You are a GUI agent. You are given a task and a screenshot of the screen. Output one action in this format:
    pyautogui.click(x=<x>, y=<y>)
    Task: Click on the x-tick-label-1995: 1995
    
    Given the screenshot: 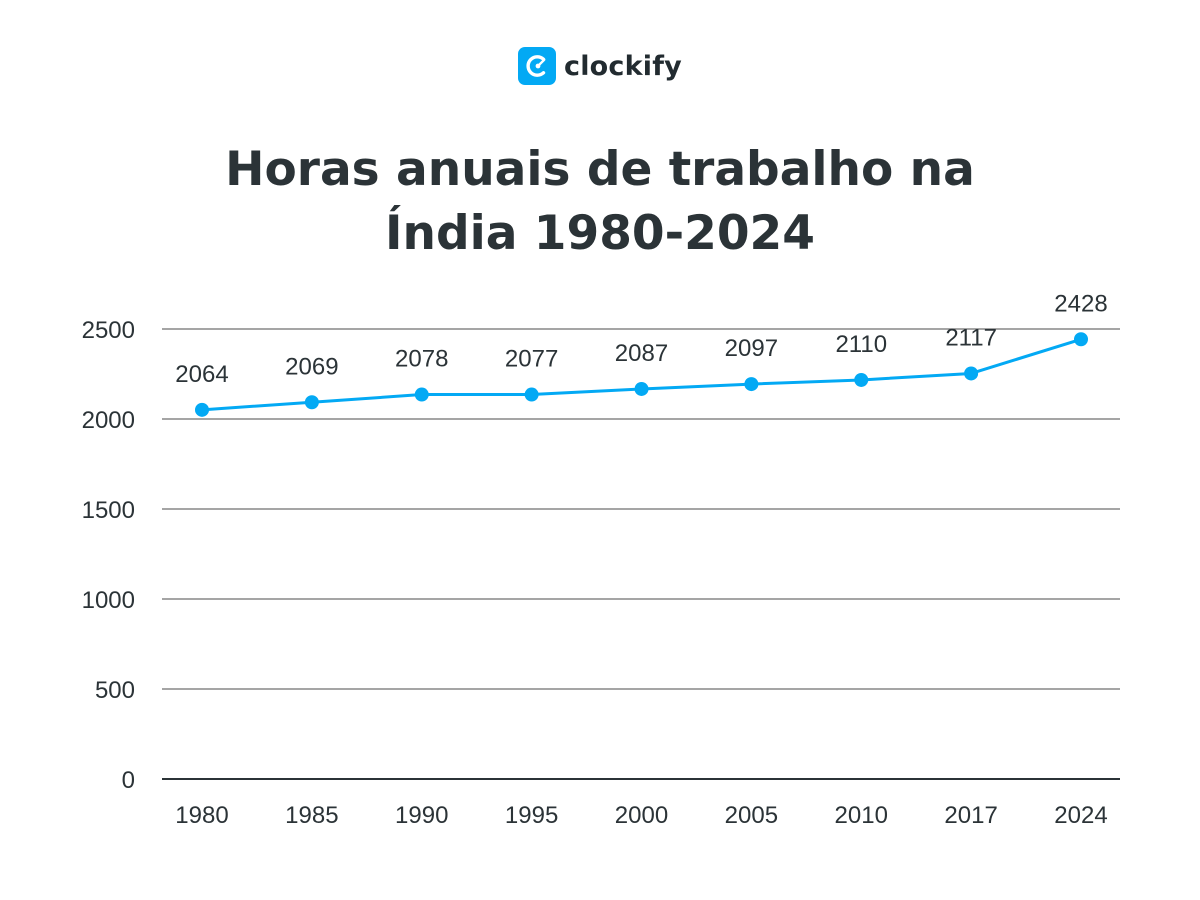 What is the action you would take?
    pyautogui.click(x=531, y=815)
    